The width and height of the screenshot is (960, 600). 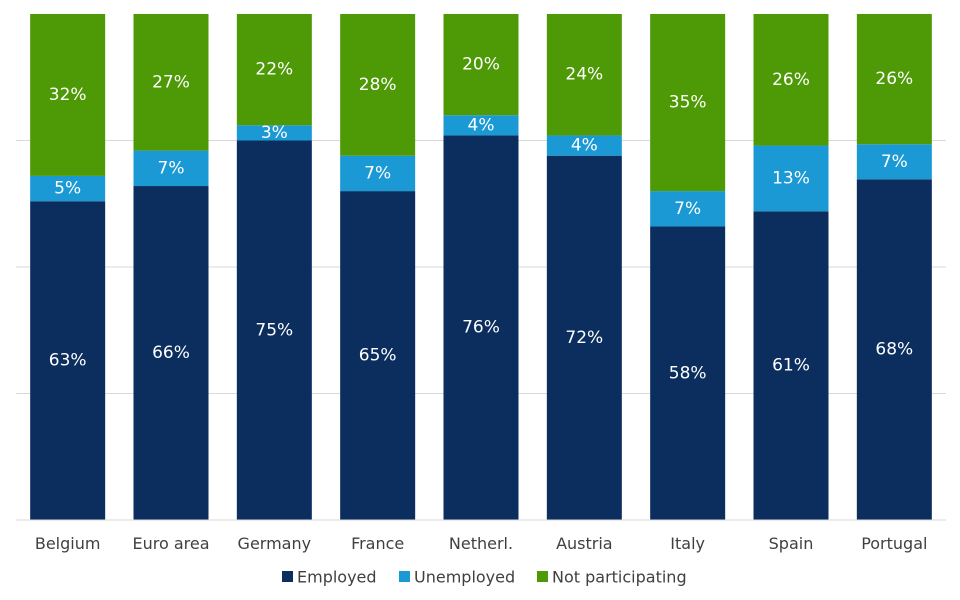 I want to click on bar-netherl-unemployed, so click(x=481, y=125).